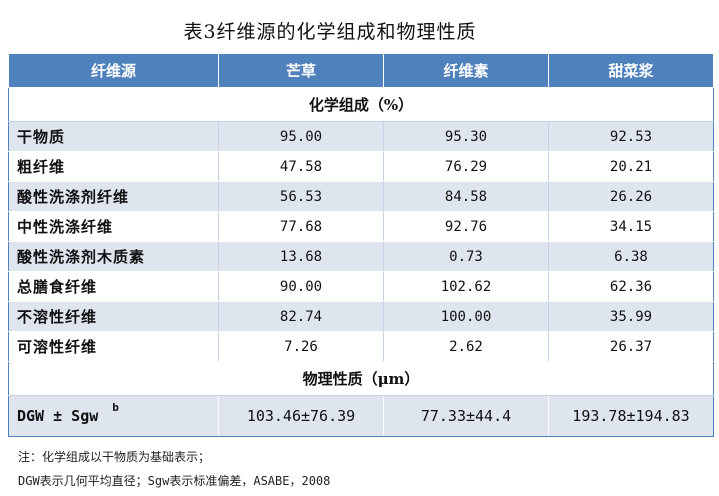 The image size is (719, 496). Describe the element at coordinates (631, 166) in the screenshot. I see `cell-value: 20.21` at that location.